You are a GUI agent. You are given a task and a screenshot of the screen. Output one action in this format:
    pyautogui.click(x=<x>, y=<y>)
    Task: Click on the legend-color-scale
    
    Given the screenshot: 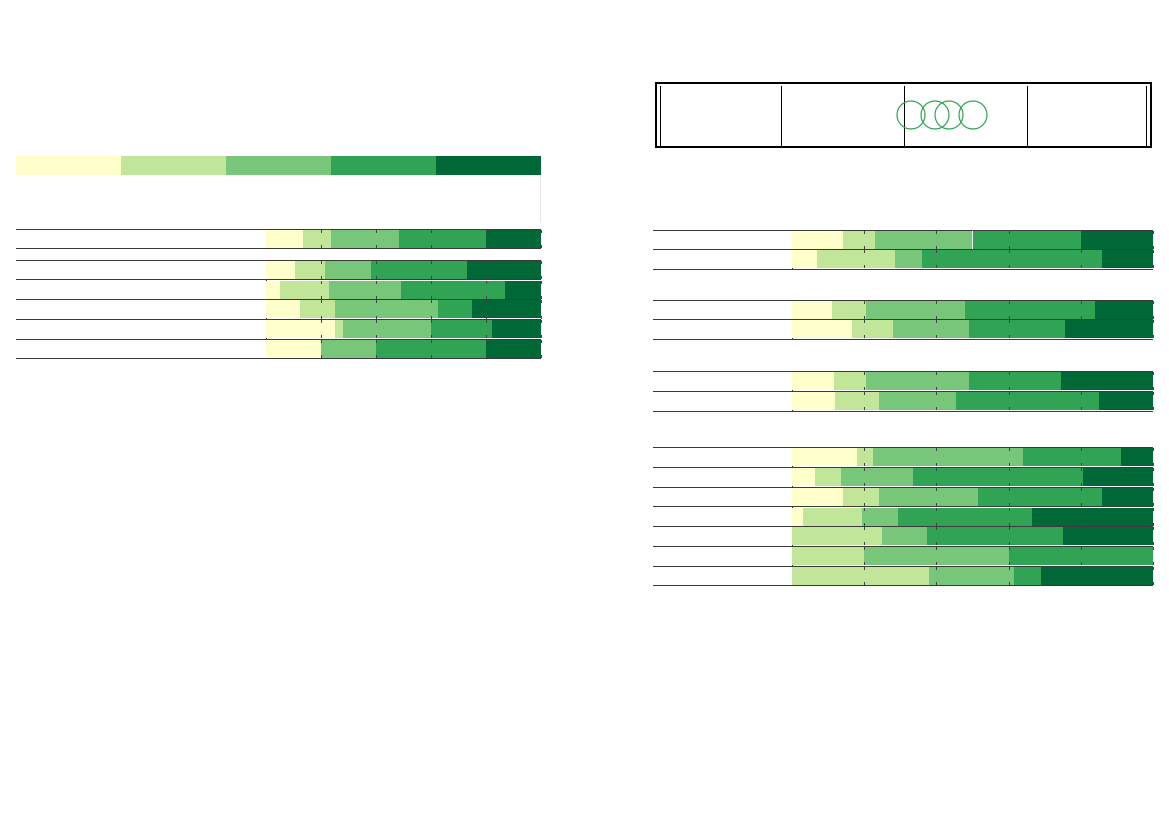 What is the action you would take?
    pyautogui.click(x=278, y=165)
    